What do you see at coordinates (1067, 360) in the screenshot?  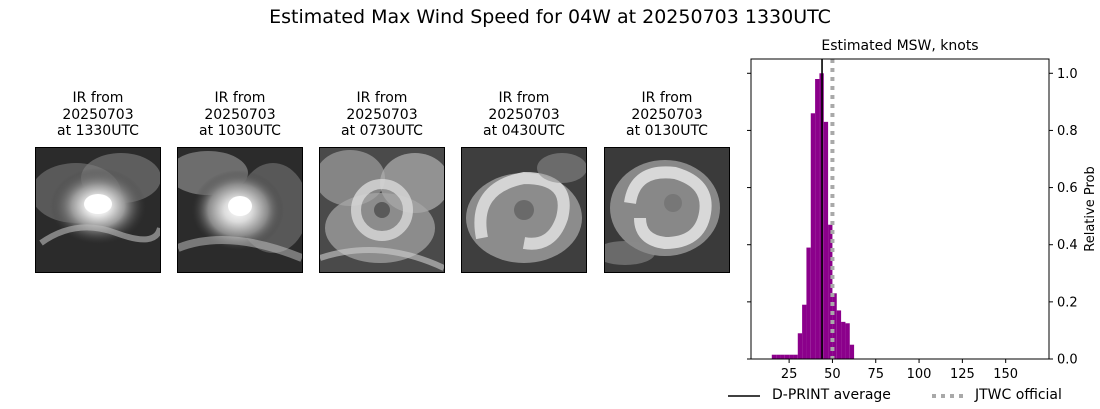 I see `y-tick-label: 0.0` at bounding box center [1067, 360].